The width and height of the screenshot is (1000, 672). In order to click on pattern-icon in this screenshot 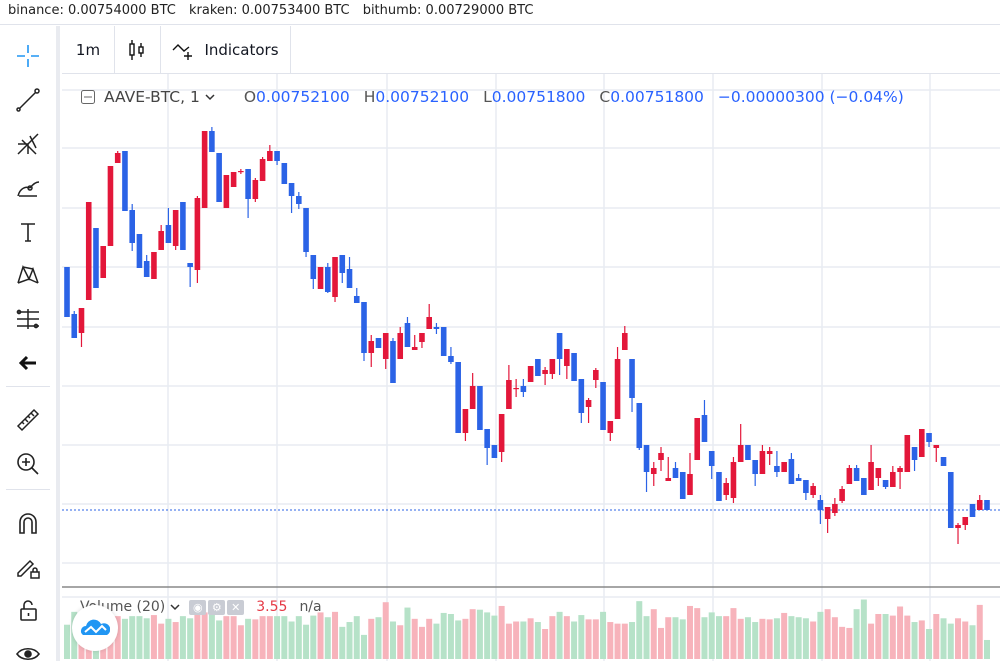, I will do `click(28, 274)`.